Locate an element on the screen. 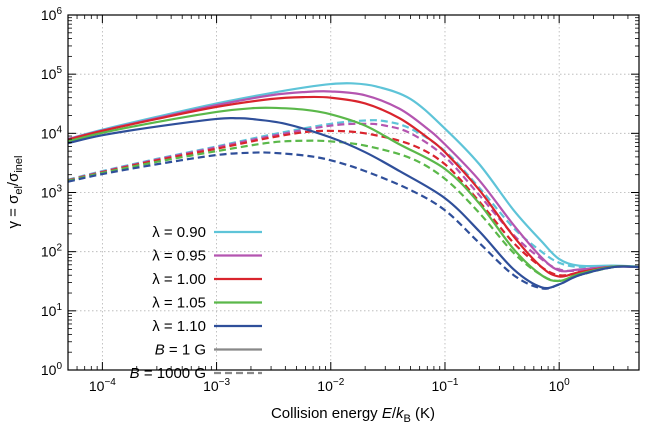 Image resolution: width=653 pixels, height=431 pixels. legend-label: λ = 1.05 is located at coordinates (179, 303).